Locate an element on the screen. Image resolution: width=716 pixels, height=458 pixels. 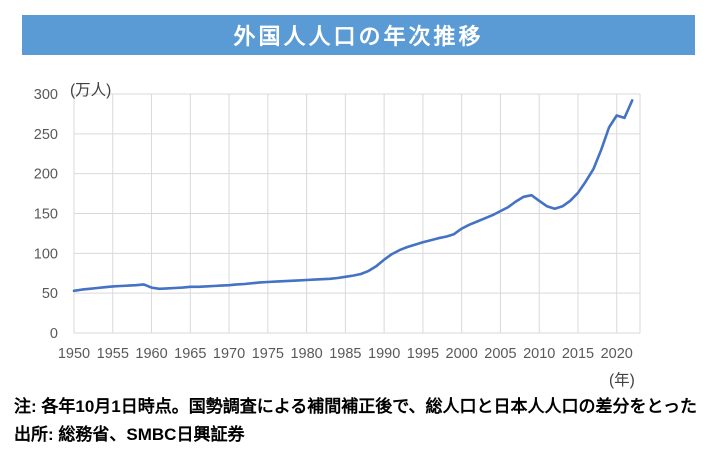
chart-title-banner: 外国人人口の年次推移 is located at coordinates (358, 35).